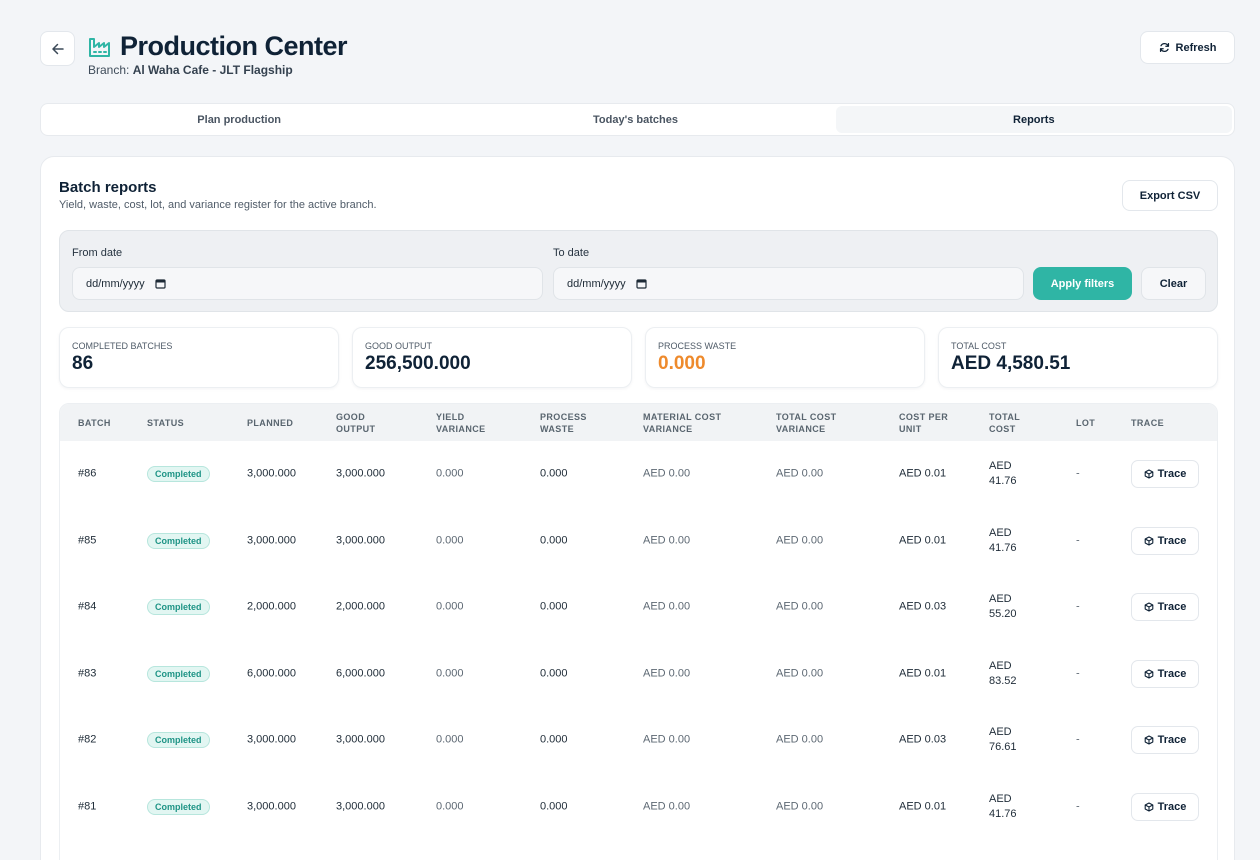  What do you see at coordinates (360, 673) in the screenshot?
I see `good-output-cell: 6,000.000` at bounding box center [360, 673].